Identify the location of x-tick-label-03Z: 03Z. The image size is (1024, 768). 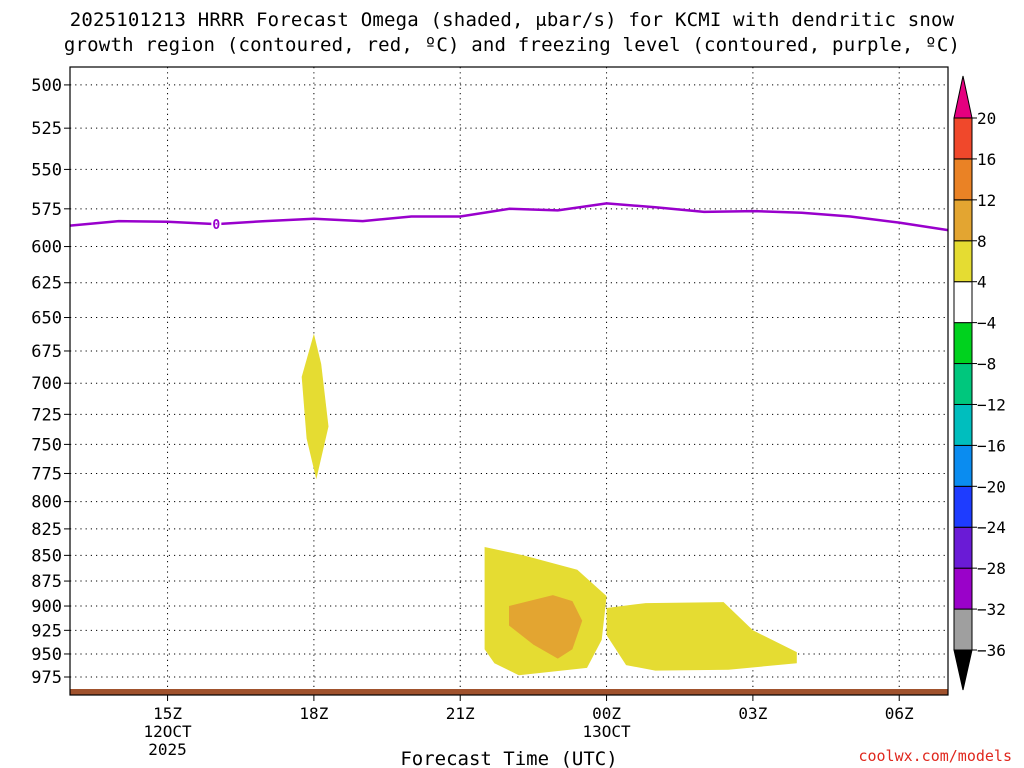
(752, 713).